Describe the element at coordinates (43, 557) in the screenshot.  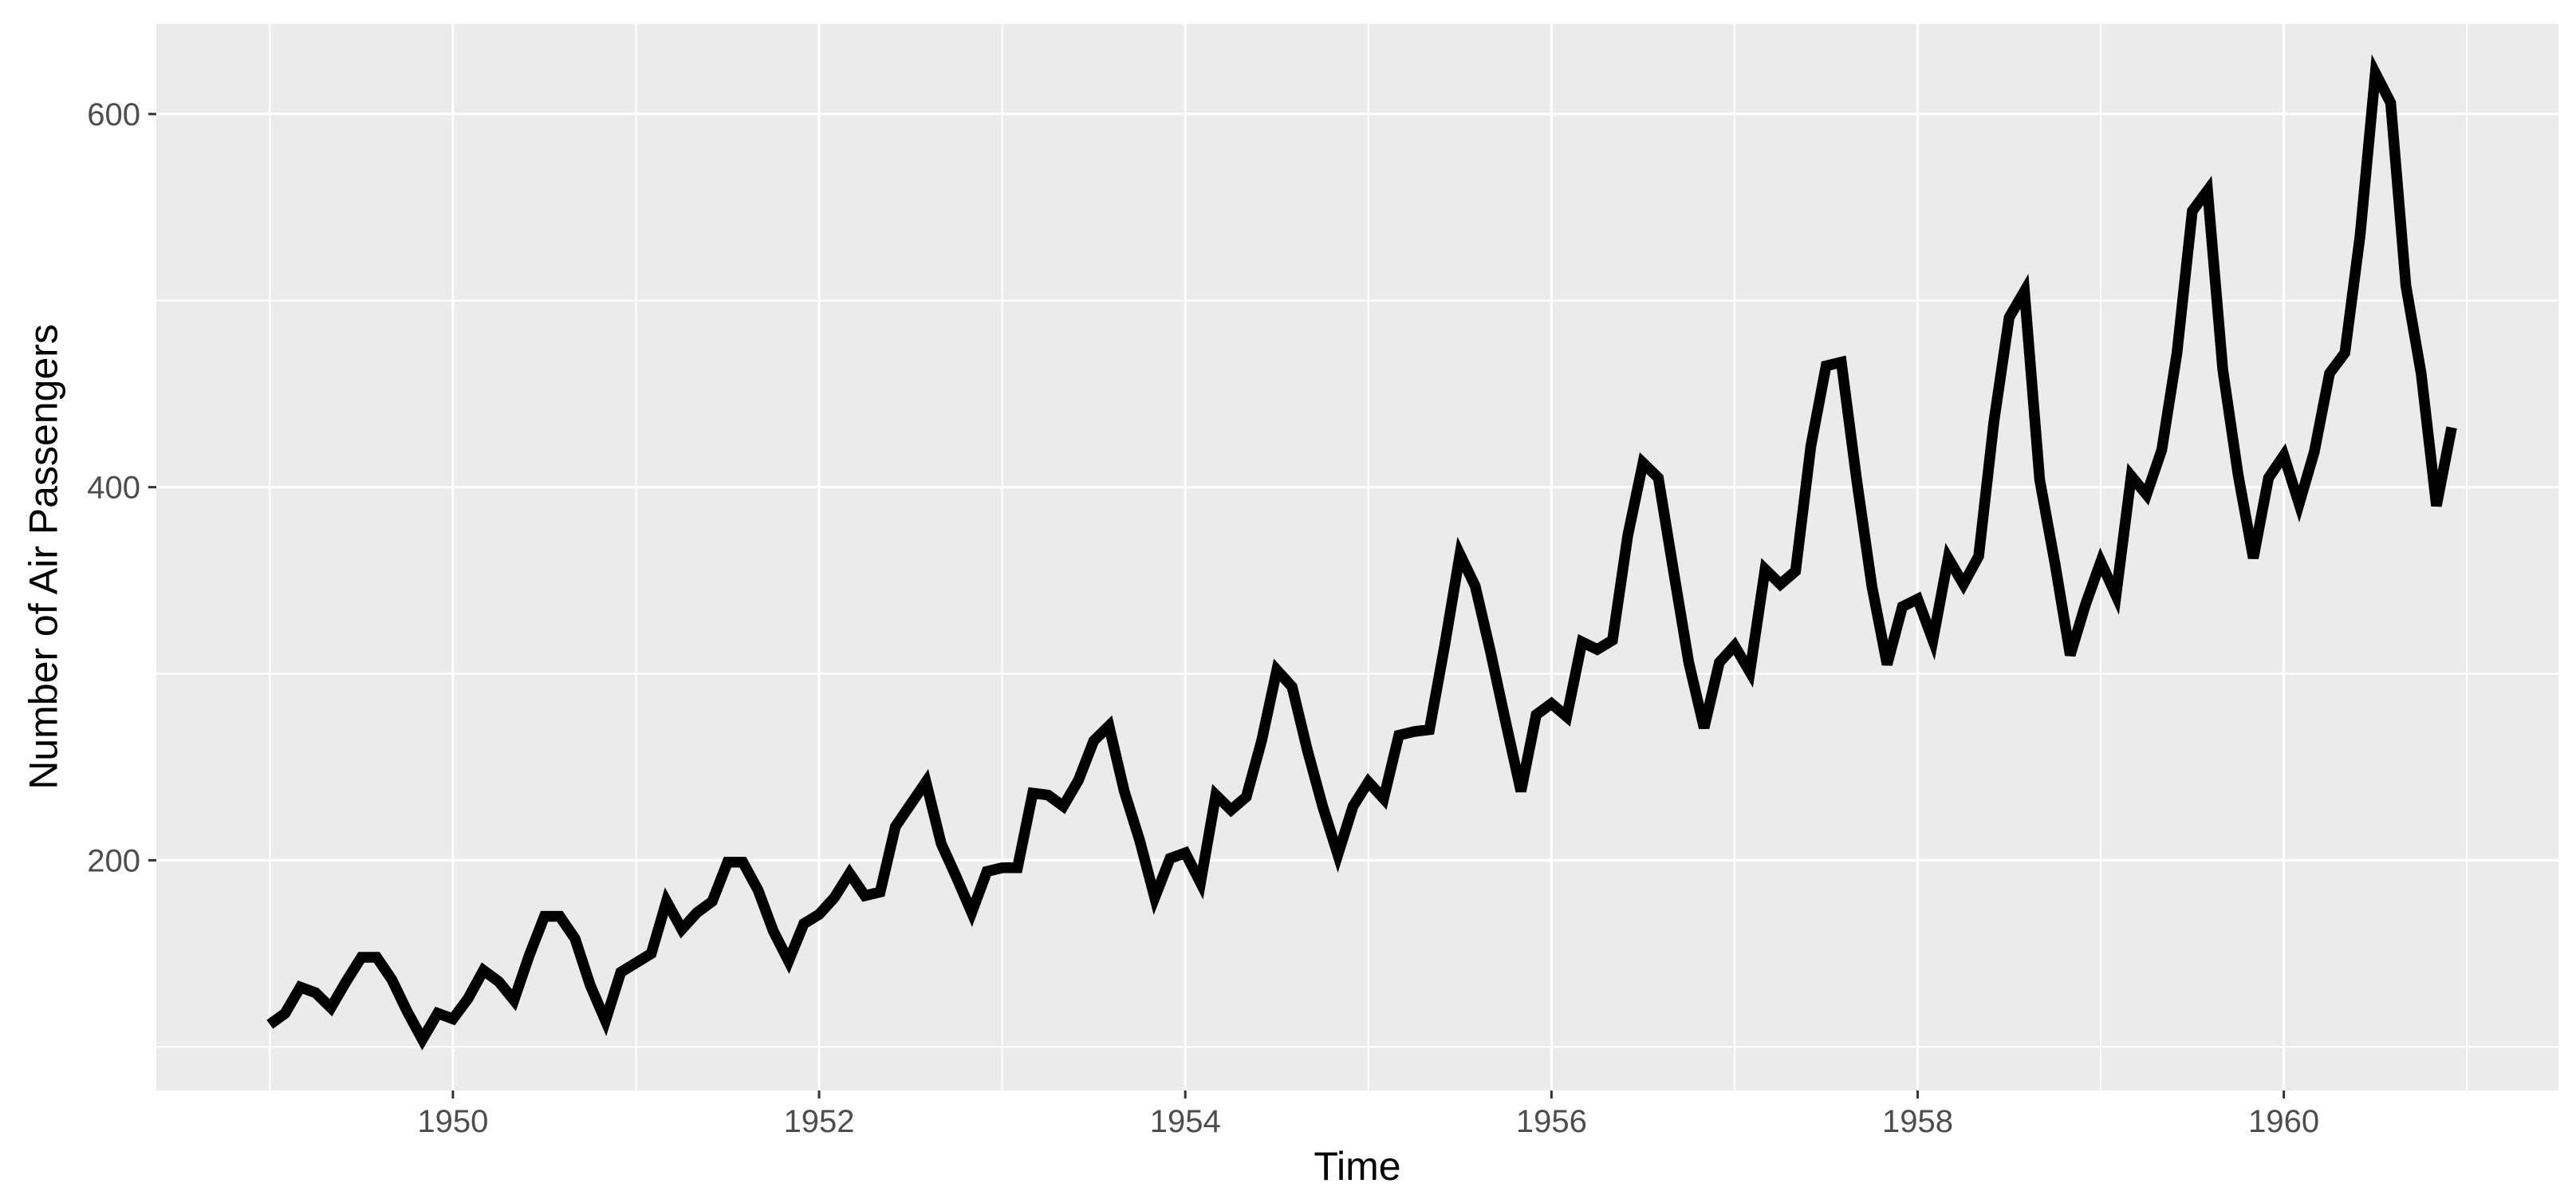
I see `y-axis-title: Number of Air Passengers` at that location.